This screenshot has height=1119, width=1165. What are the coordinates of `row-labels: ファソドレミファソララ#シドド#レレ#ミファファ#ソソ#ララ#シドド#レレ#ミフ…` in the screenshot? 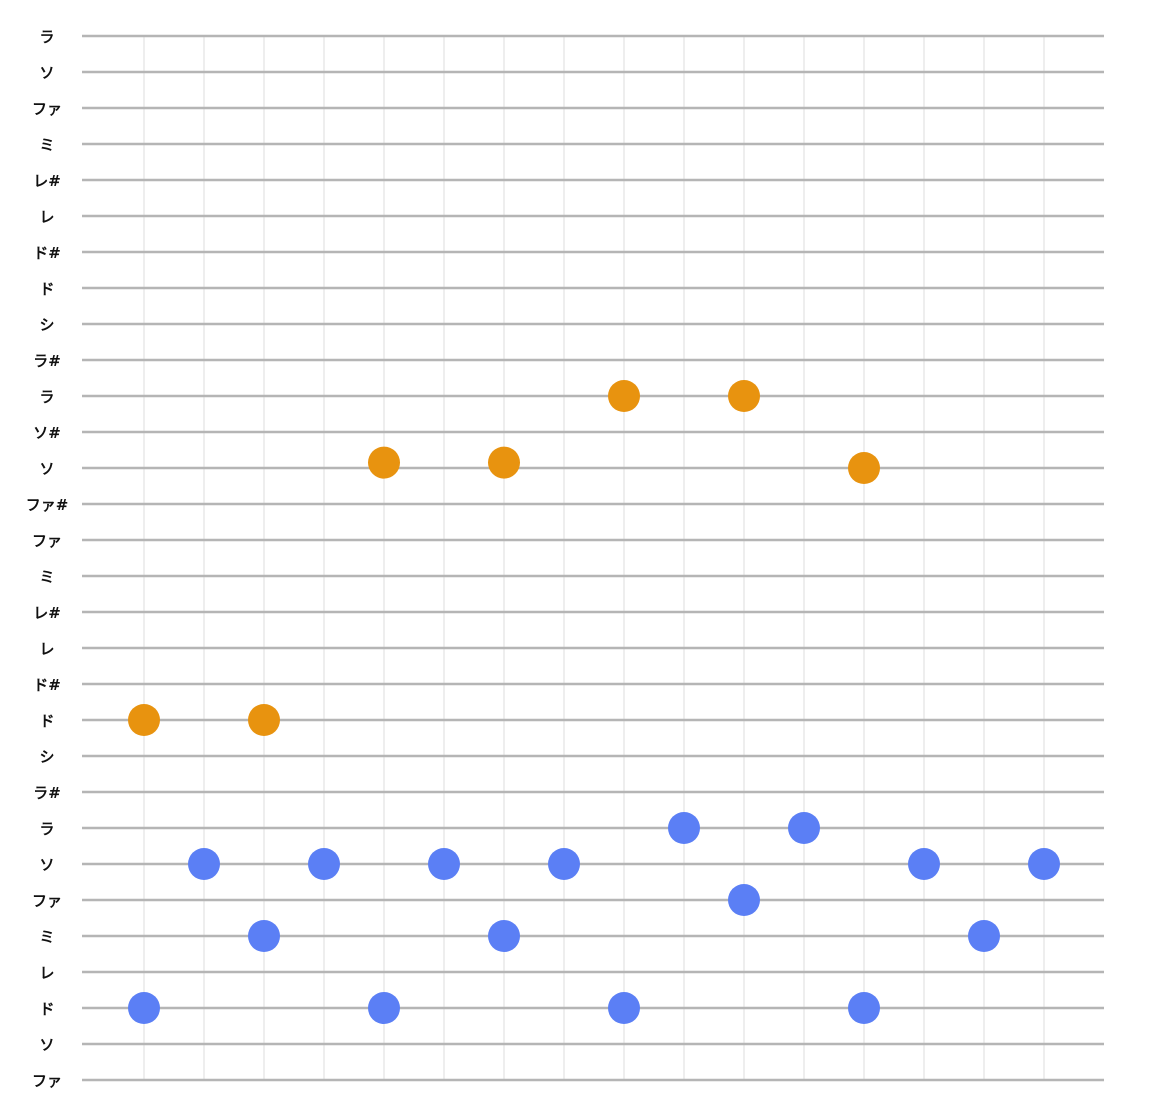 It's located at (47, 559).